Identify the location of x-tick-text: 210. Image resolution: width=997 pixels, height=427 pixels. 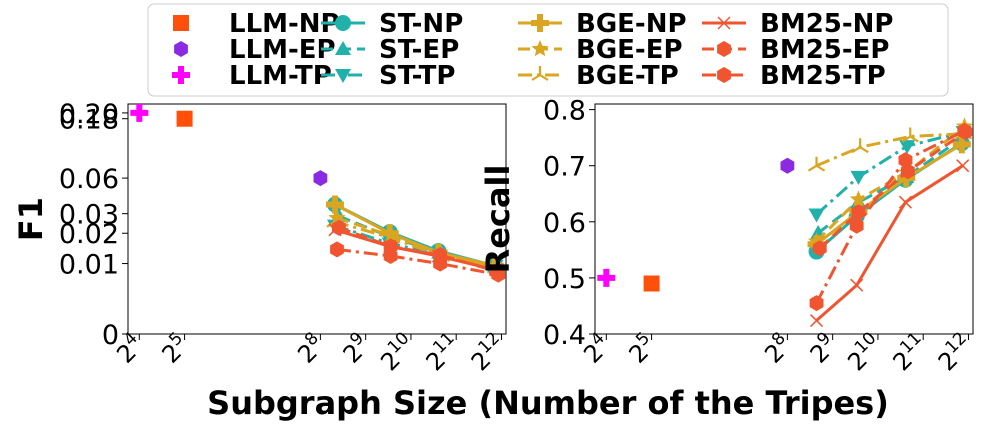
(397, 352).